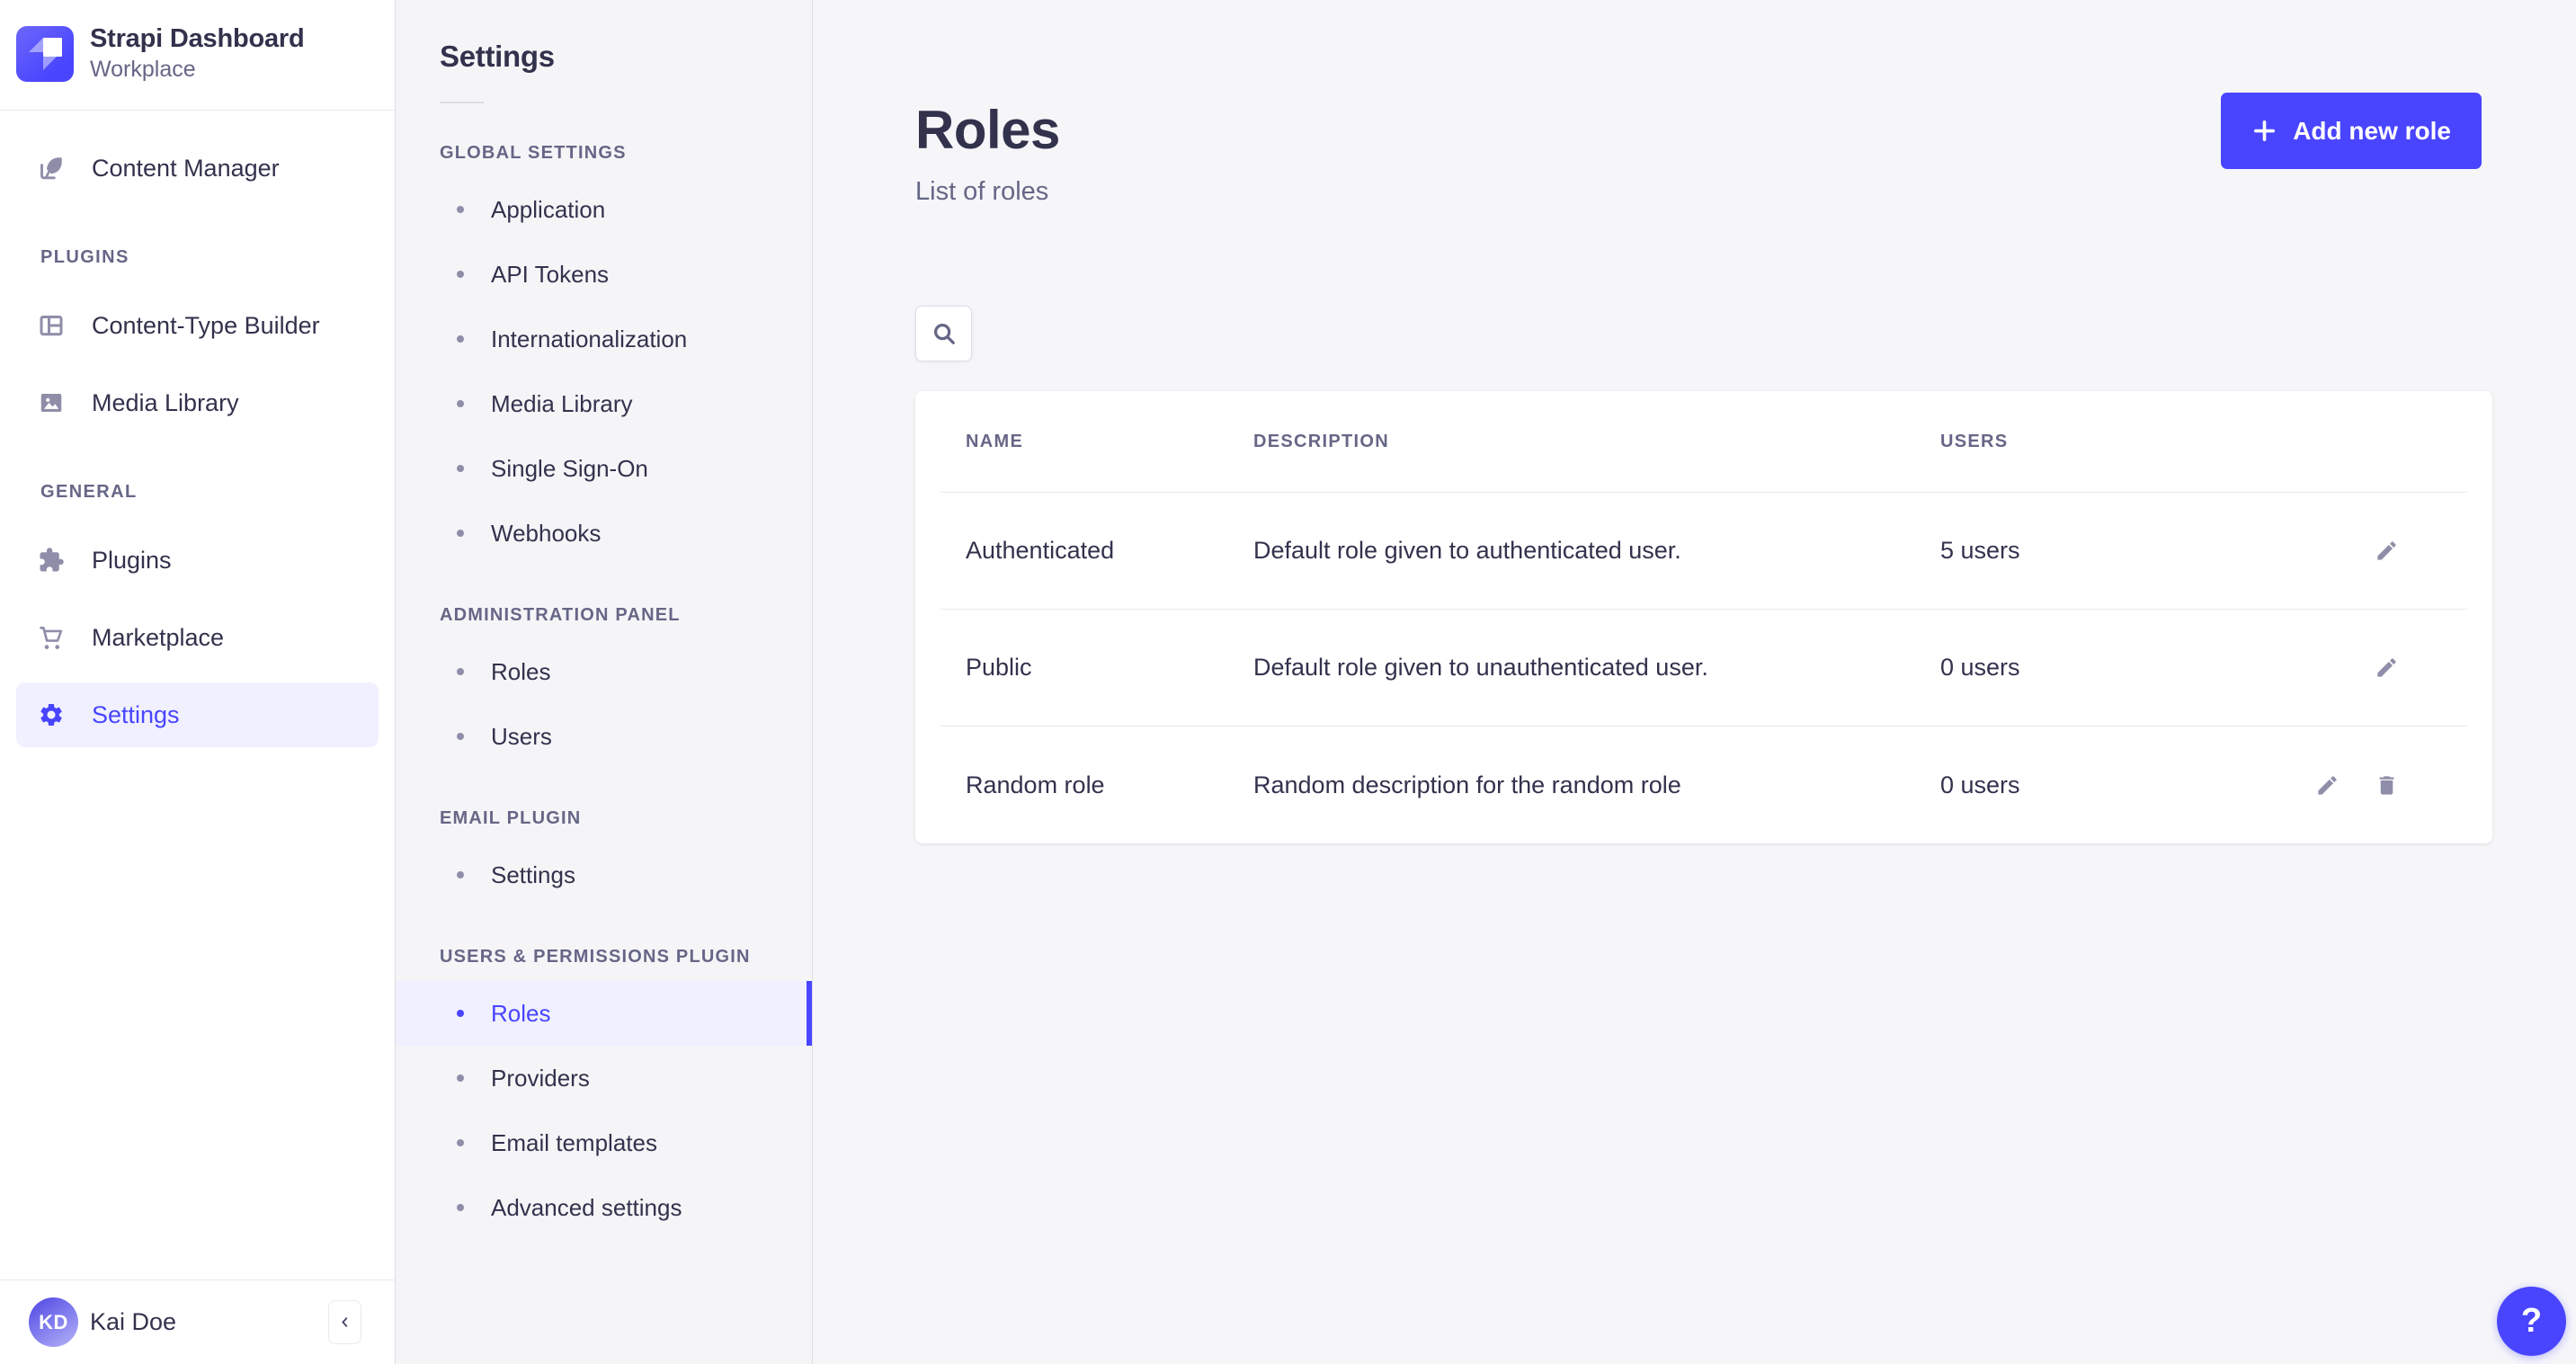 This screenshot has width=2576, height=1364. Describe the element at coordinates (45, 53) in the screenshot. I see `strapi-mark-icon` at that location.